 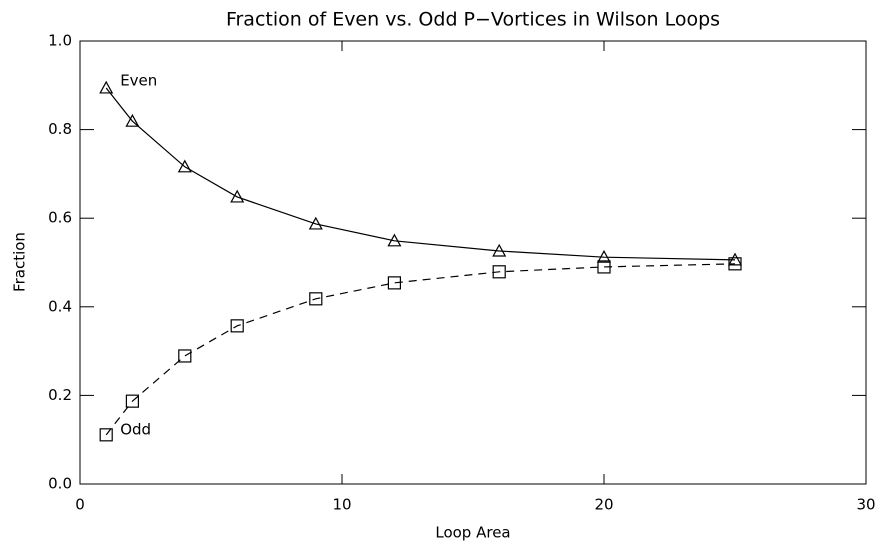 What do you see at coordinates (135, 429) in the screenshot?
I see `series-label: Odd` at bounding box center [135, 429].